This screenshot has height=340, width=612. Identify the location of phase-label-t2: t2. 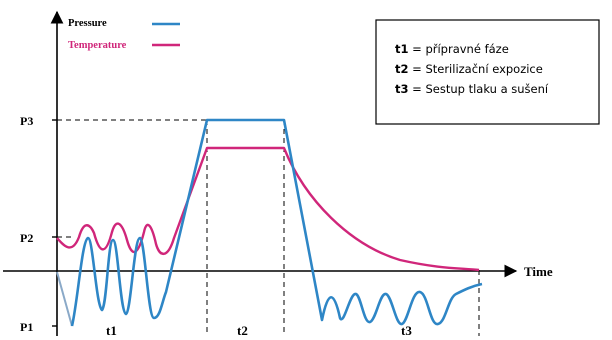
(242, 330).